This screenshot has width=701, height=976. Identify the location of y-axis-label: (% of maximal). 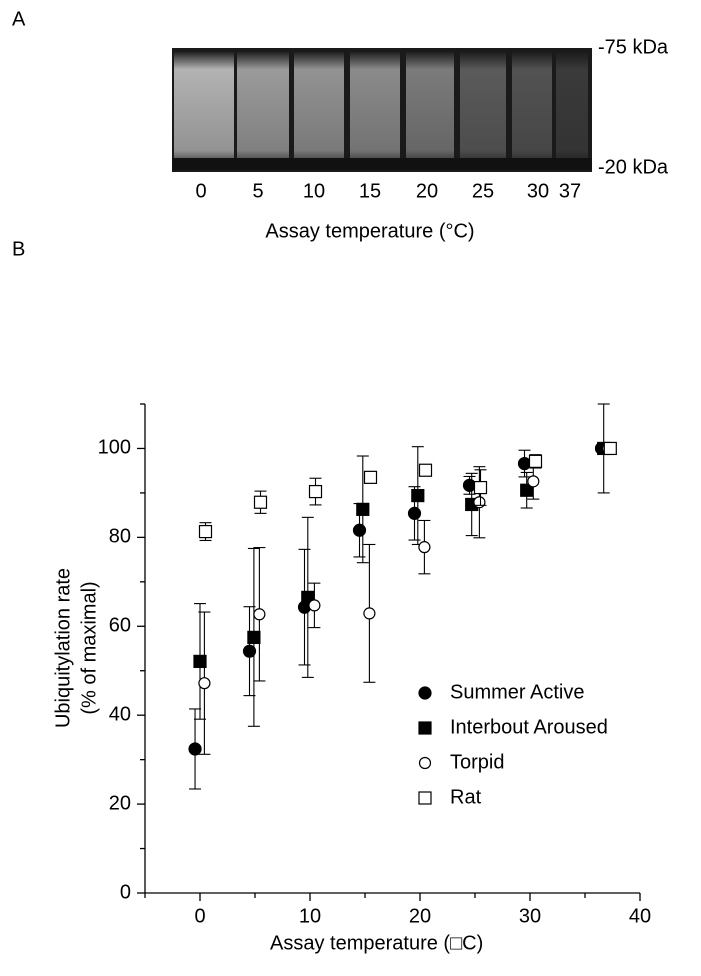
(89, 647).